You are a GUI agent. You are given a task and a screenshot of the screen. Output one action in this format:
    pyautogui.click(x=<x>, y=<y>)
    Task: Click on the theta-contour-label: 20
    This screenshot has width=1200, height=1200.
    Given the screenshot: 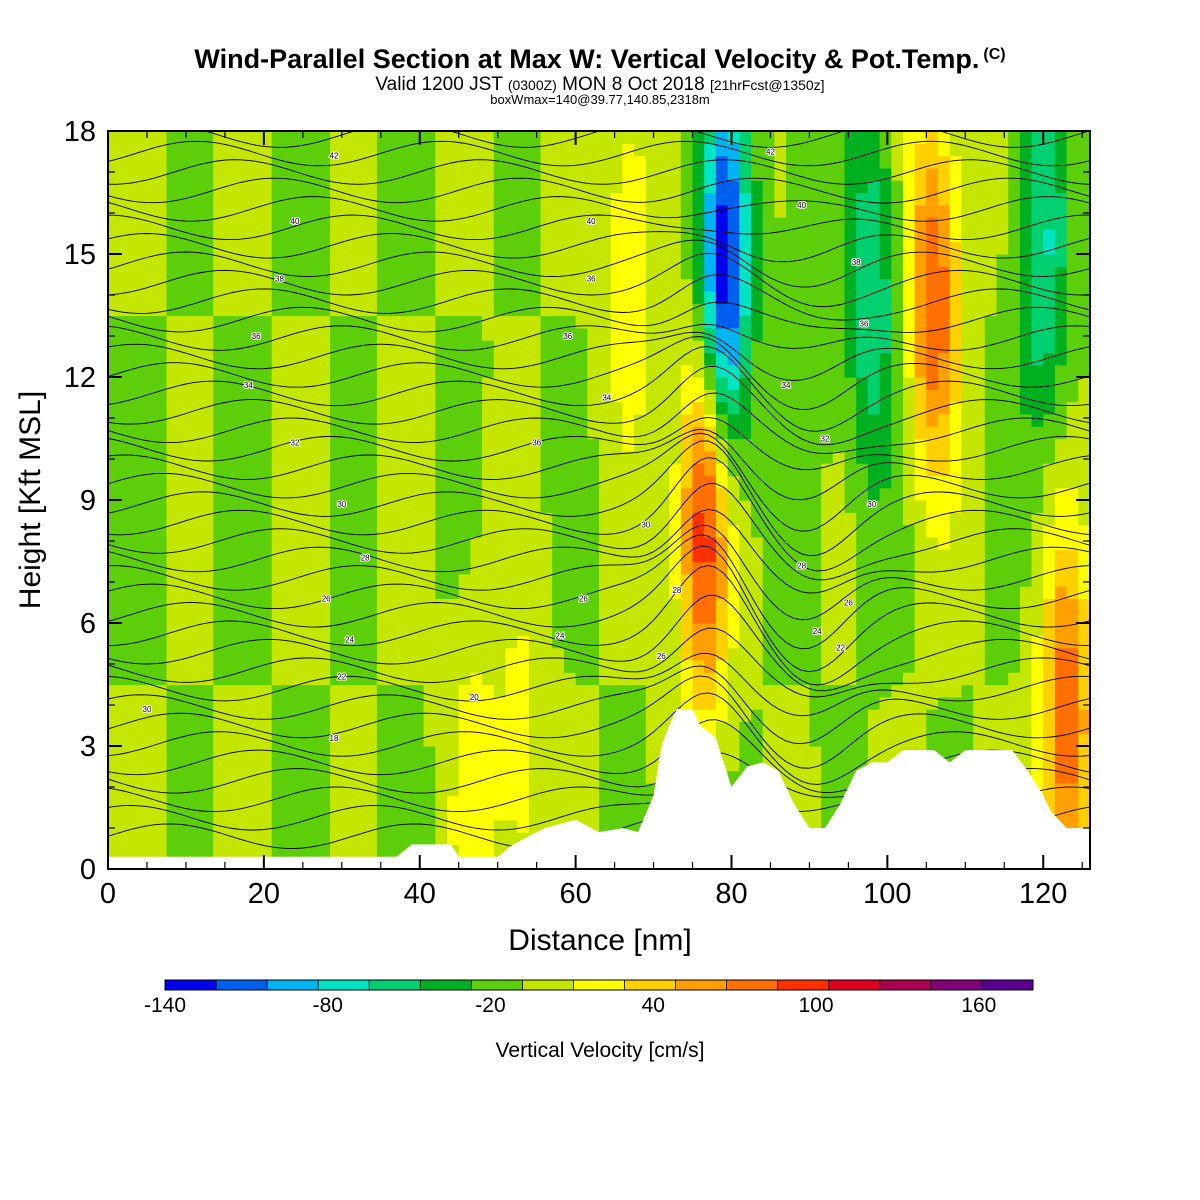 What is the action you would take?
    pyautogui.click(x=474, y=697)
    